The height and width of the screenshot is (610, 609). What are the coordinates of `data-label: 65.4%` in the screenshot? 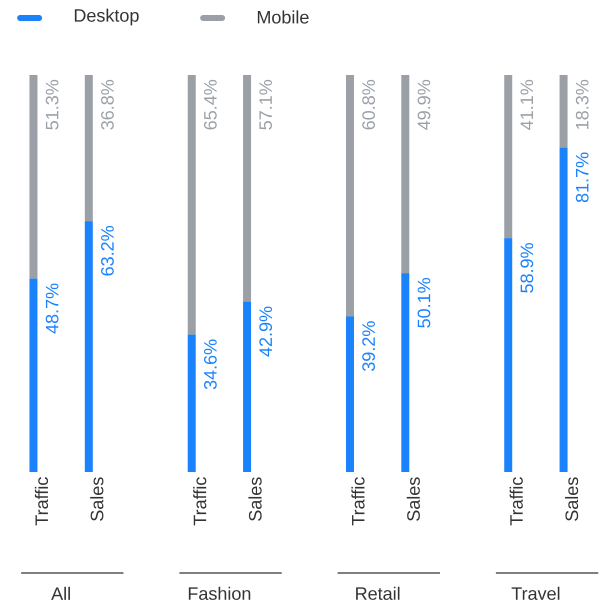 It's located at (210, 105).